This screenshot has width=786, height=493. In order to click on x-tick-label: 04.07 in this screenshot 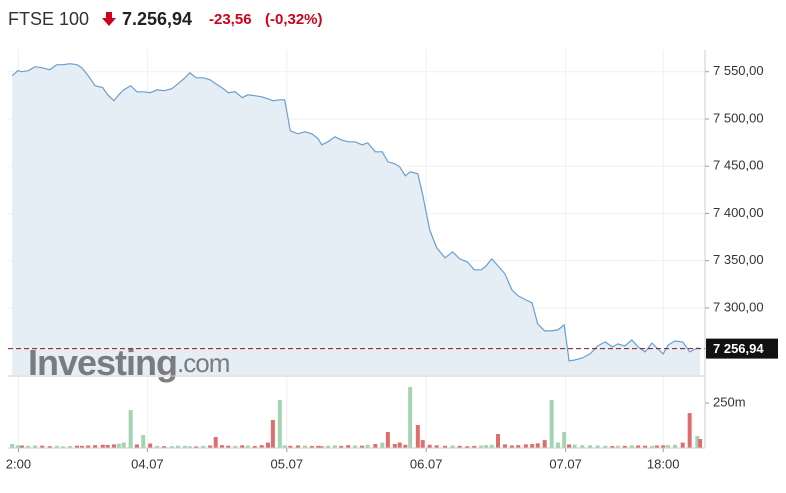, I will do `click(147, 463)`.